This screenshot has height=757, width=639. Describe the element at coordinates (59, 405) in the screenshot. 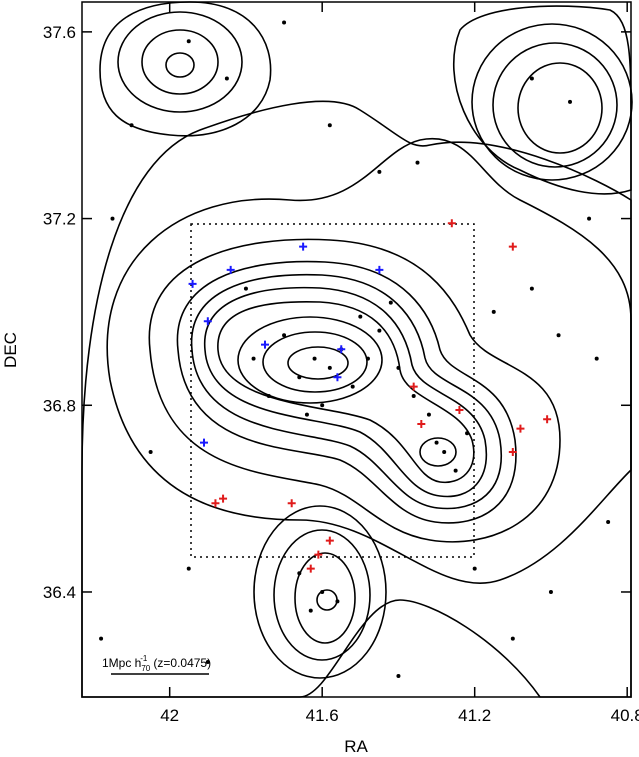

I see `y-tick-label: 36.8` at that location.